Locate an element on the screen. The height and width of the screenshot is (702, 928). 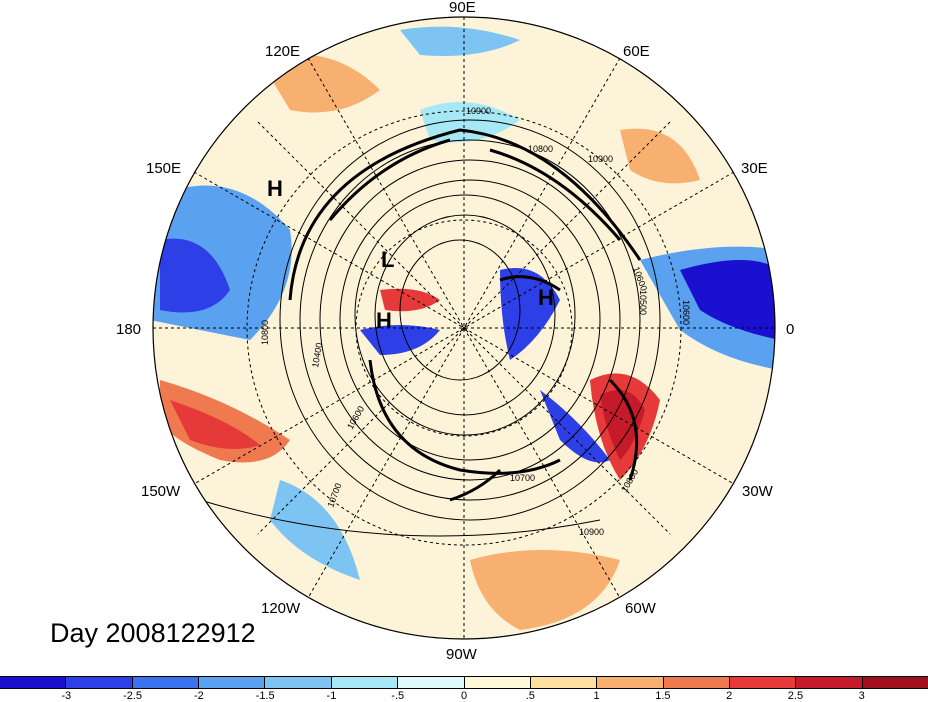
date-label: Day 2008122912 is located at coordinates (153, 633).